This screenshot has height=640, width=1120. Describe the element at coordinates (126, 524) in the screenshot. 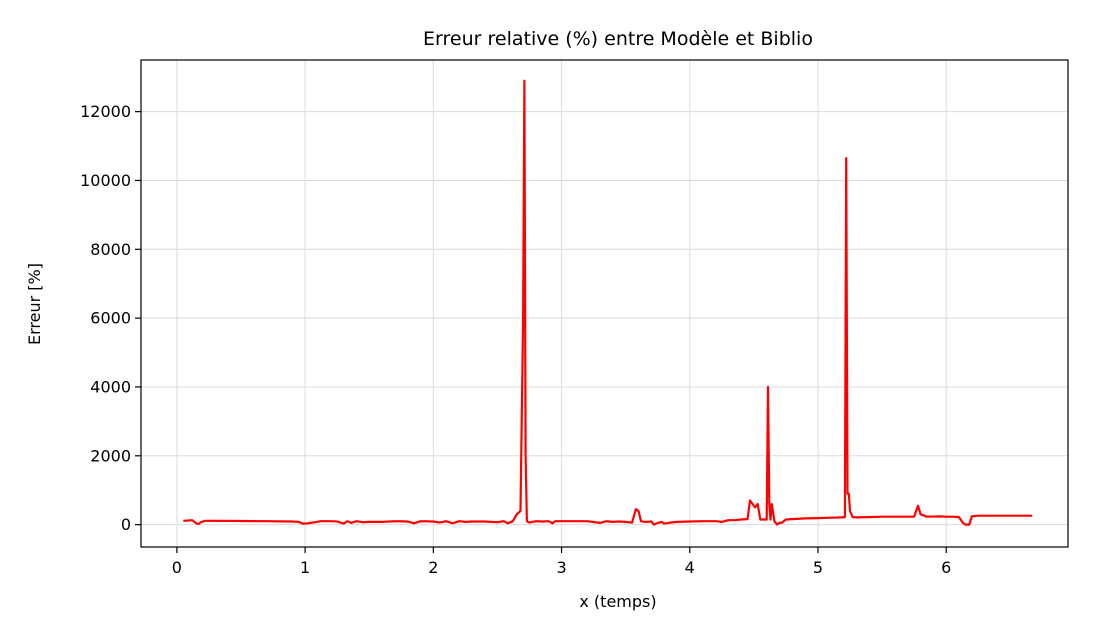

I see `y-tick-label: 0` at that location.